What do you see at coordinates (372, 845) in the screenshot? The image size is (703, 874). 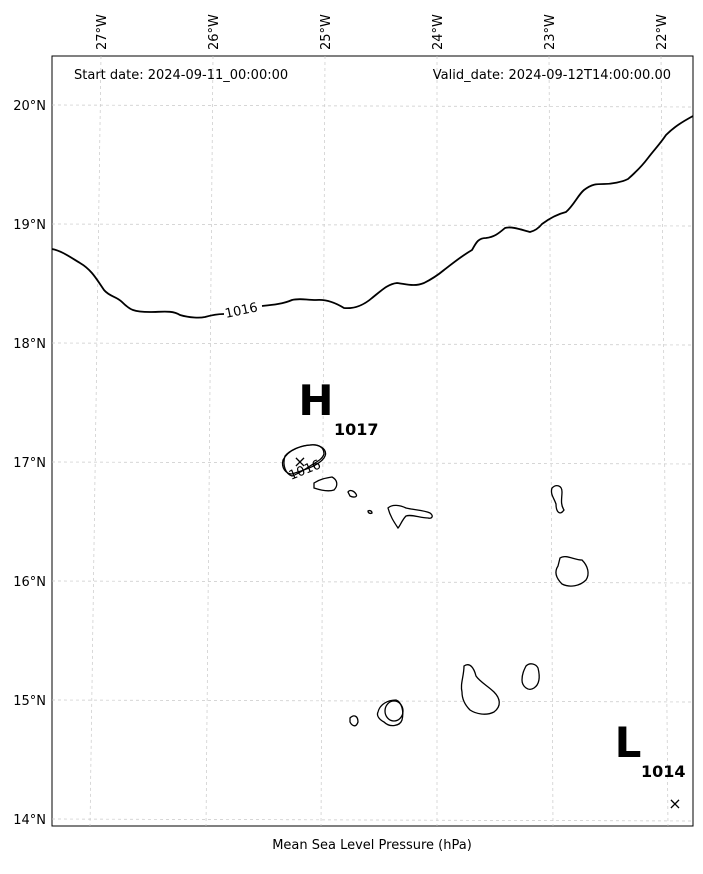 I see `map-caption: Mean Sea Level Pressure (hPa)` at bounding box center [372, 845].